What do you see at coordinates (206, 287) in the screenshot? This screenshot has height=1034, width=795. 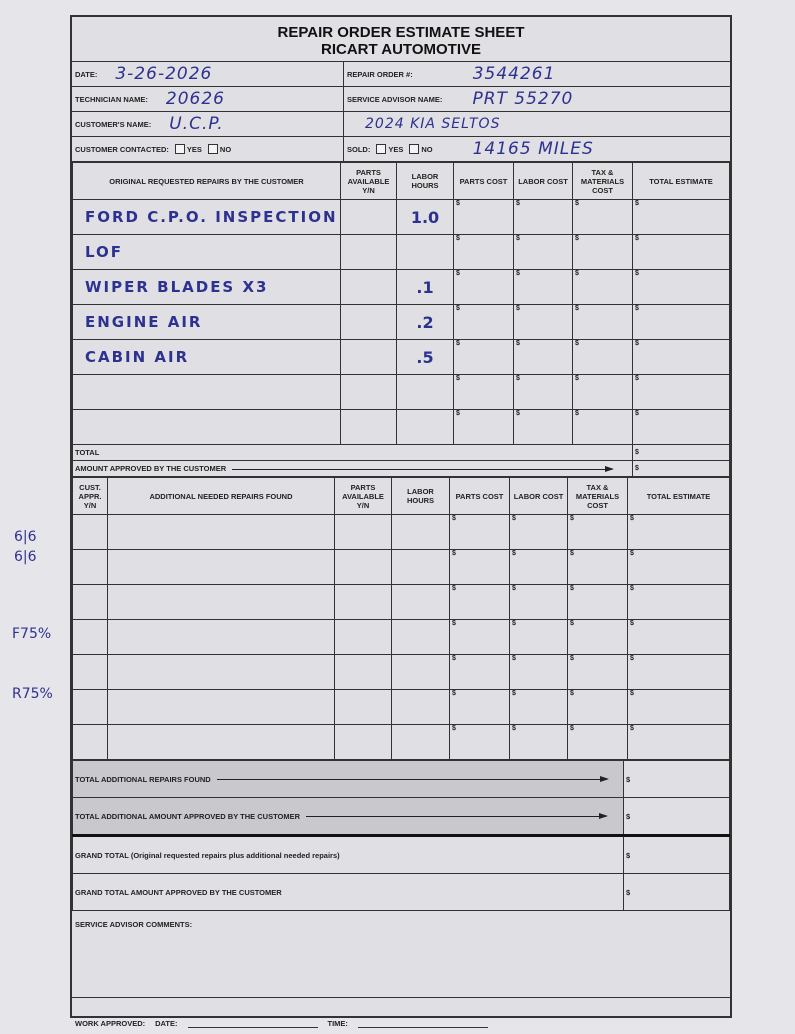 I see `repair-description: WIPER BLADES X3` at bounding box center [206, 287].